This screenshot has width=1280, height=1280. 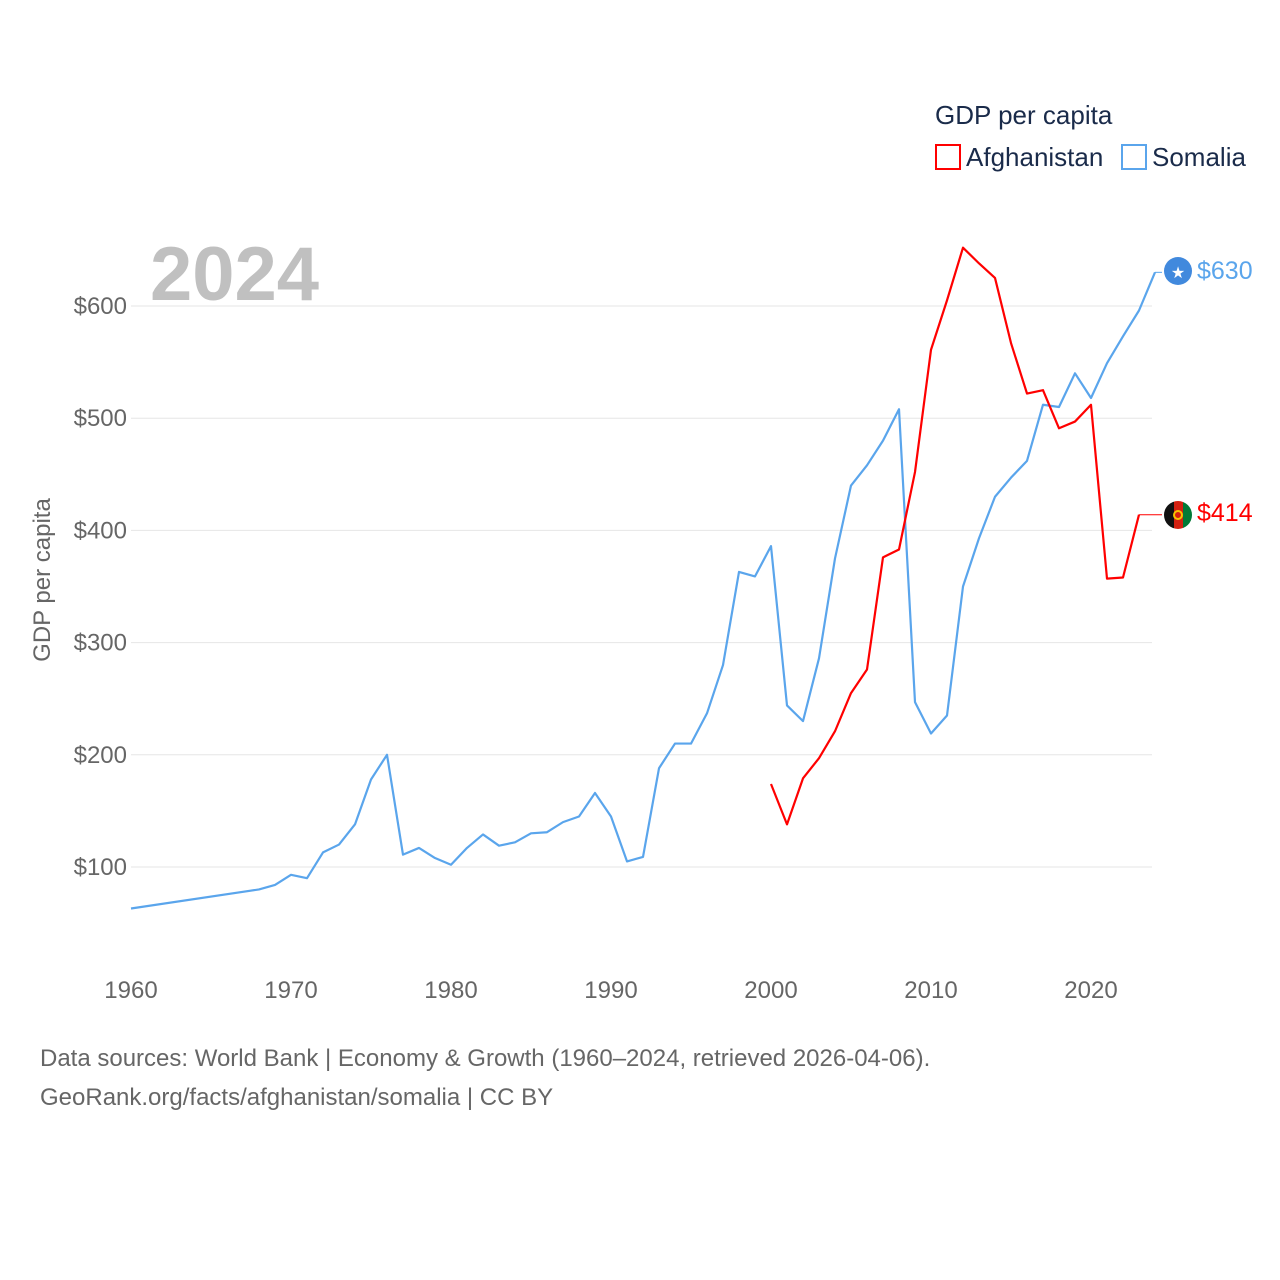 I want to click on somalia-flag-icon, so click(x=1178, y=271).